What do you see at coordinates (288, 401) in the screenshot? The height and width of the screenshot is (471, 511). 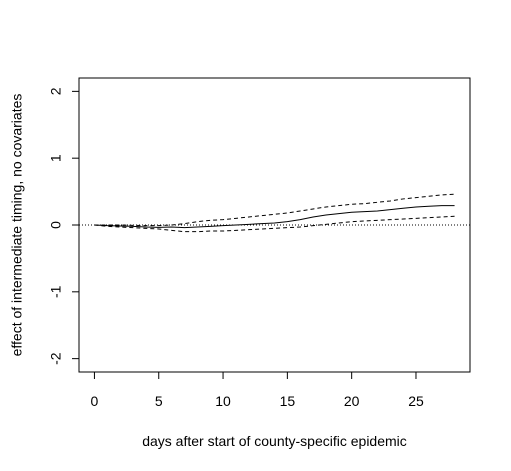 I see `x-tick-label: 15` at bounding box center [288, 401].